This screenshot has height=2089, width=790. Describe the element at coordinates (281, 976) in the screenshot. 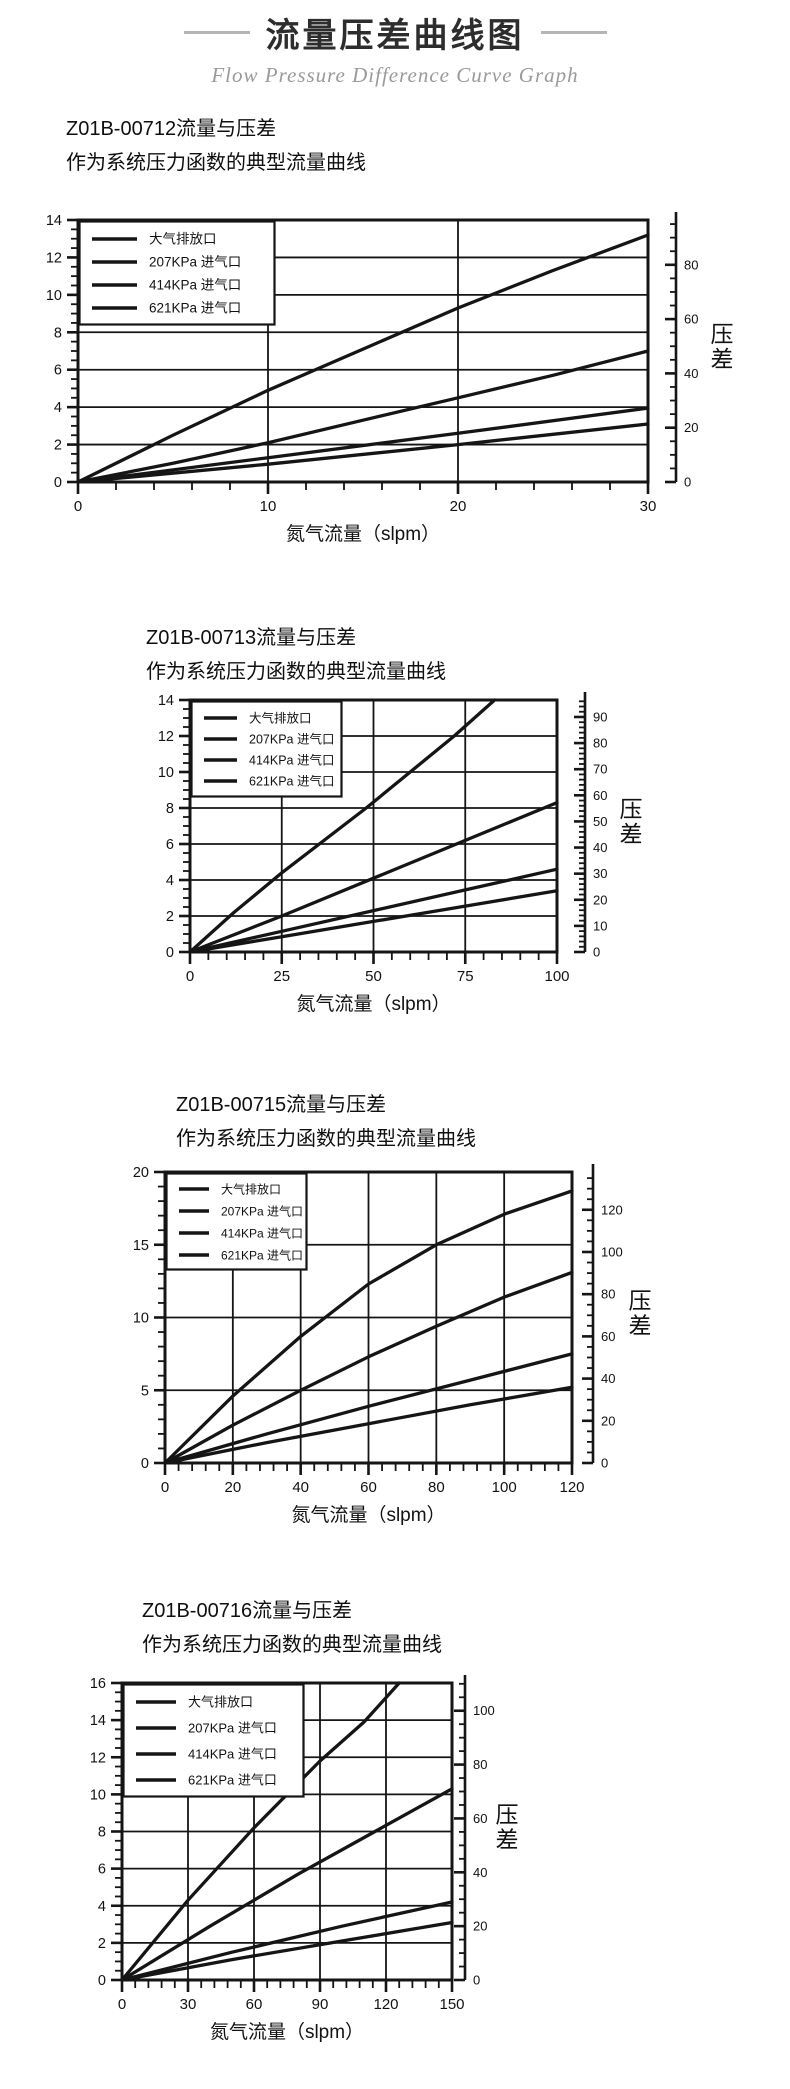

I see `x-tick-label: 25` at that location.